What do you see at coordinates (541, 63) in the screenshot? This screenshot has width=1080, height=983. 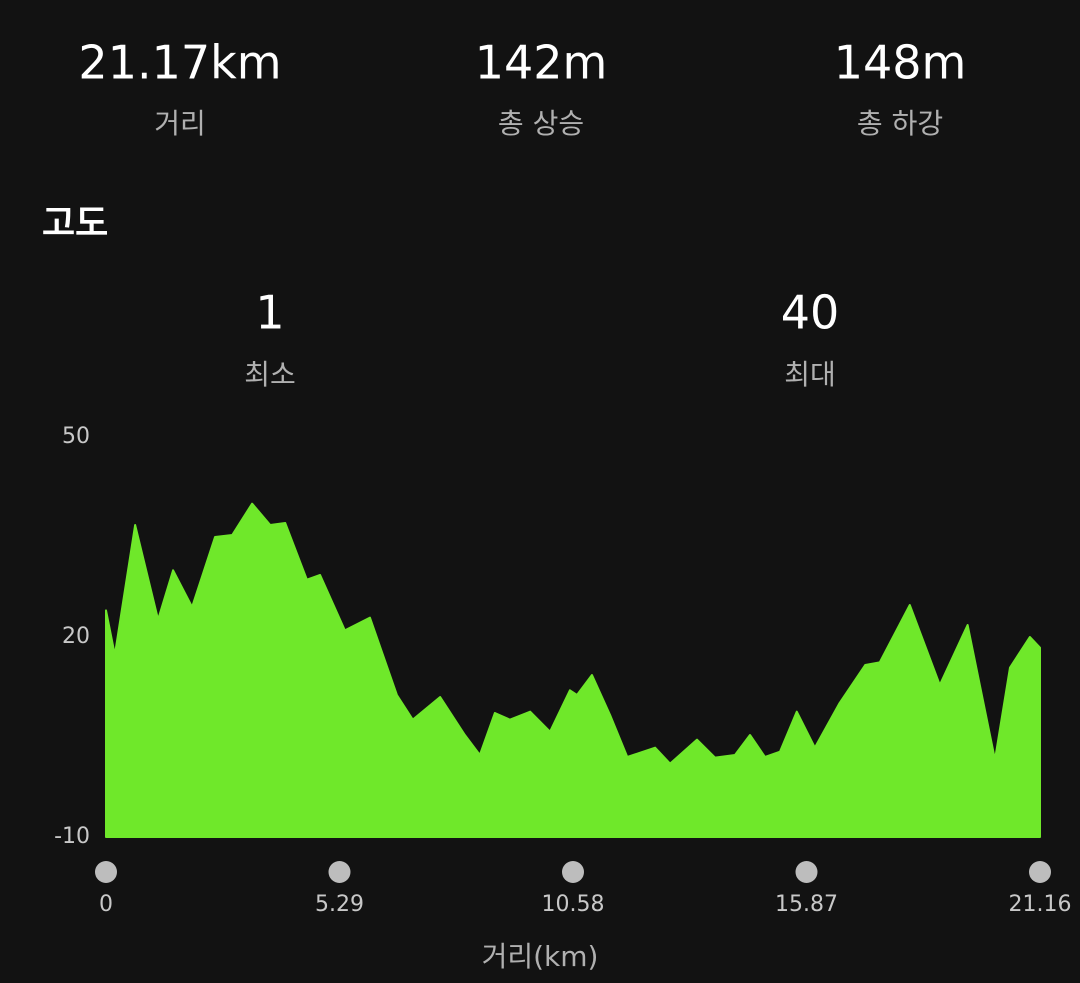 I see `stat-value: 142m` at bounding box center [541, 63].